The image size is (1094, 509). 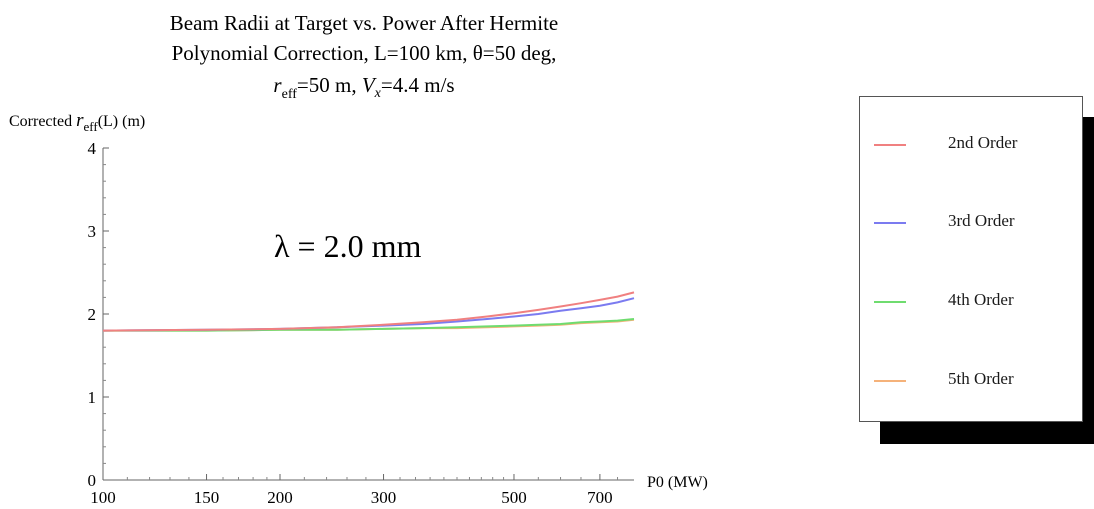 What do you see at coordinates (329, 85) in the screenshot?
I see `title-mid-text: =50 m,` at bounding box center [329, 85].